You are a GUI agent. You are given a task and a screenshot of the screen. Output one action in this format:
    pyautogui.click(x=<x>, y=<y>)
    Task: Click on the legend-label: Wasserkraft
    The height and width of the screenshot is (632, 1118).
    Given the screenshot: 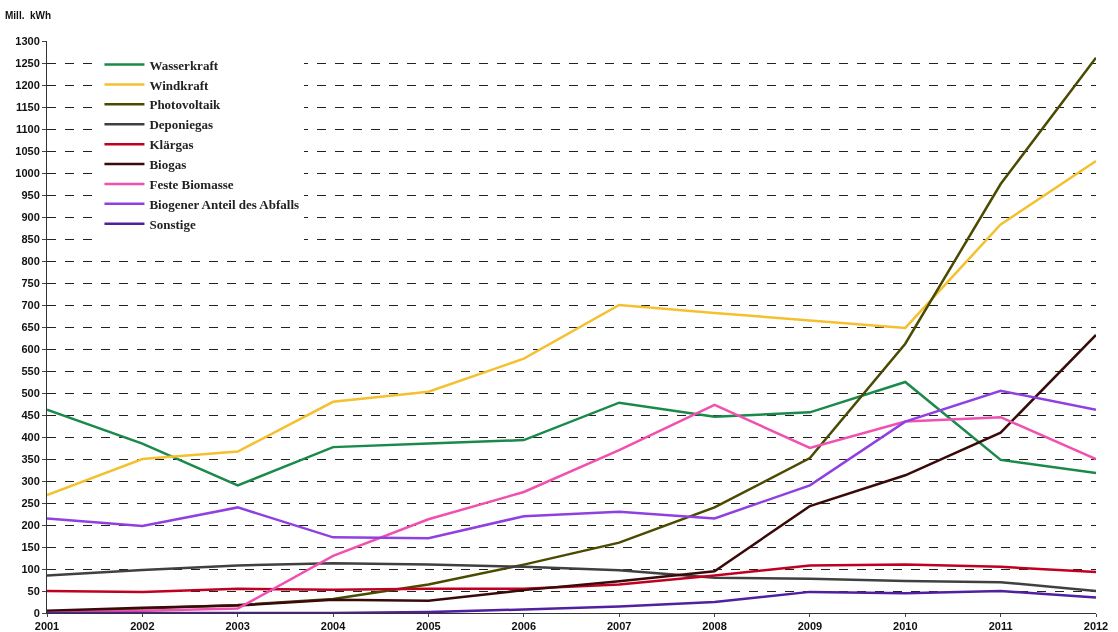 What is the action you would take?
    pyautogui.click(x=184, y=65)
    